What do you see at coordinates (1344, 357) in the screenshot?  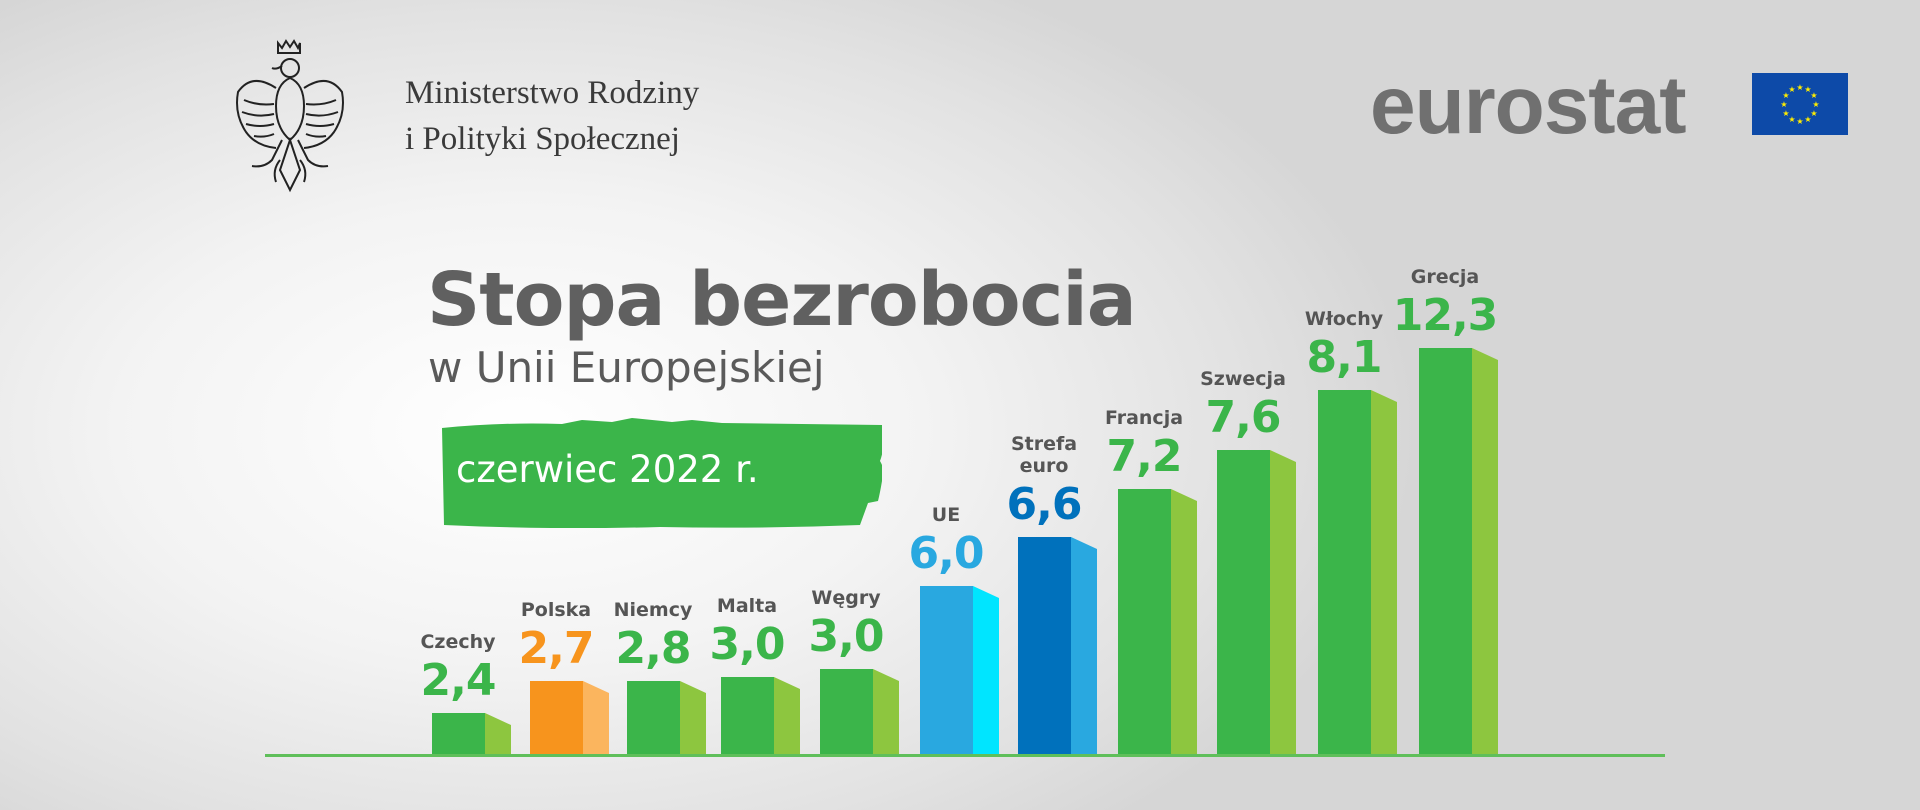 I see `bar-value-label: 8,1` at bounding box center [1344, 357].